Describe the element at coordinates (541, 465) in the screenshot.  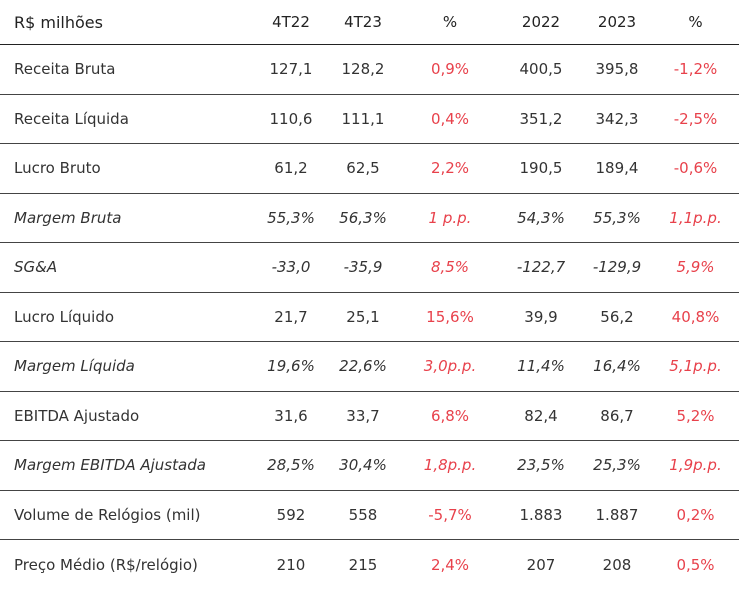
I see `cell-2022: 23,5%` at that location.